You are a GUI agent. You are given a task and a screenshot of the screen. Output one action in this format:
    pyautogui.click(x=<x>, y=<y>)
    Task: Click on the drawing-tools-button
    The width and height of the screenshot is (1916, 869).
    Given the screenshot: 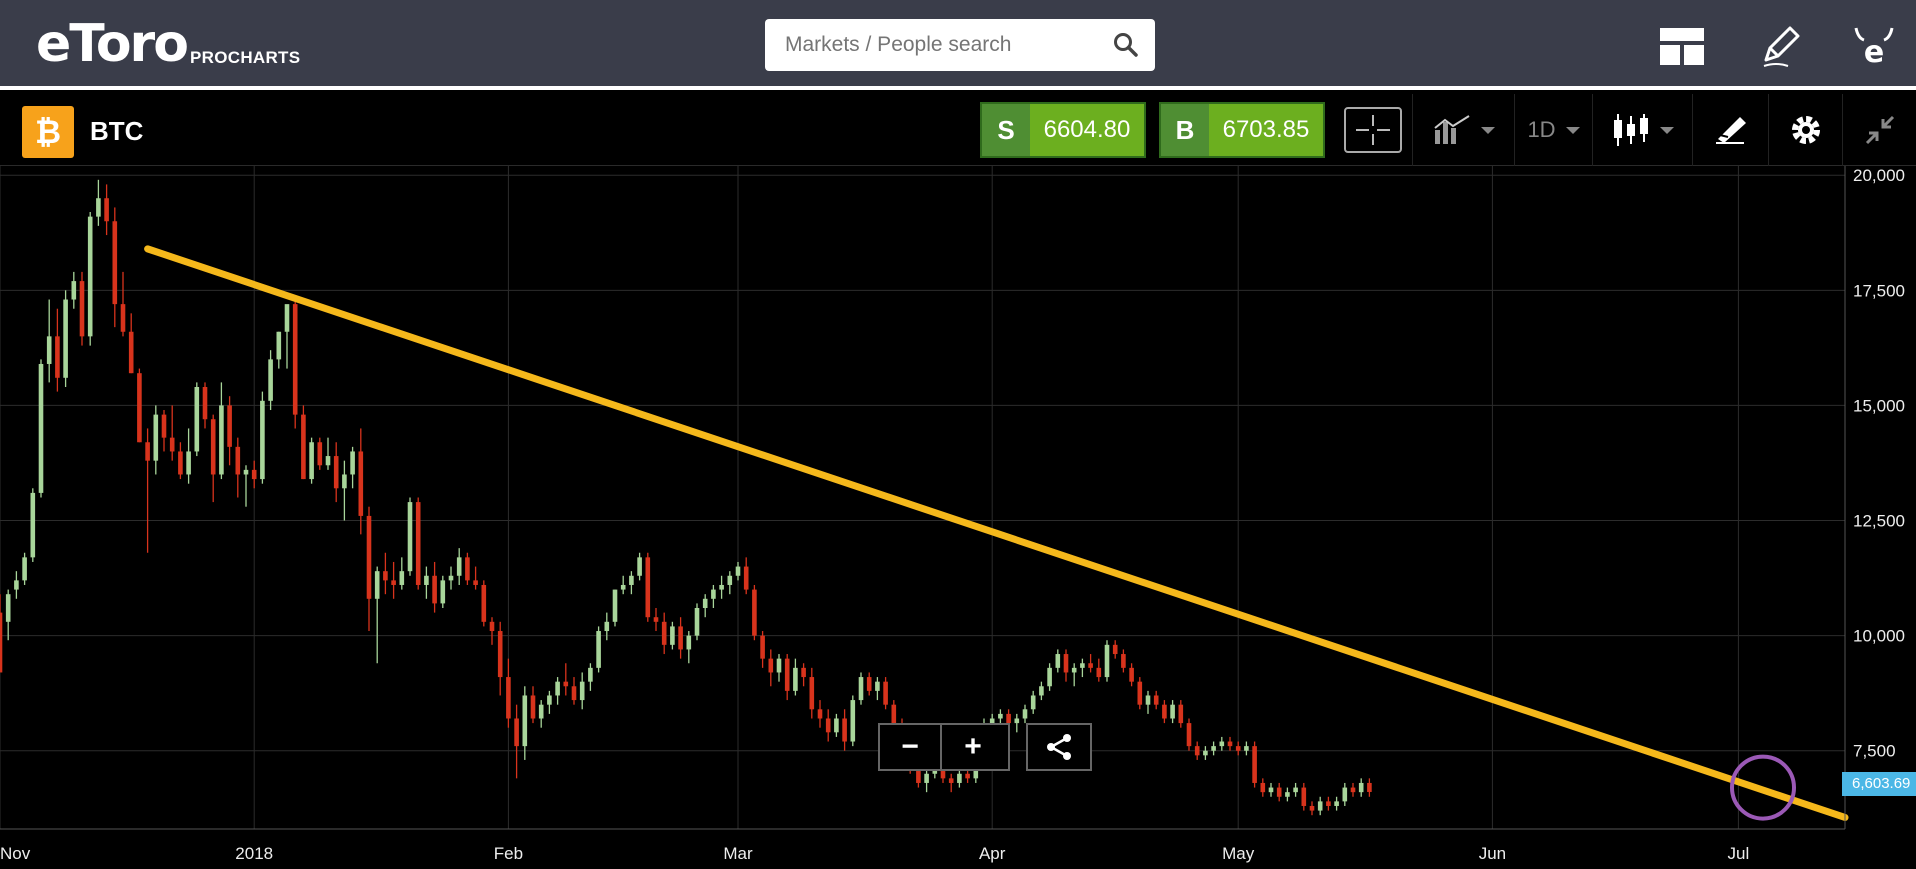 What is the action you would take?
    pyautogui.click(x=1730, y=130)
    